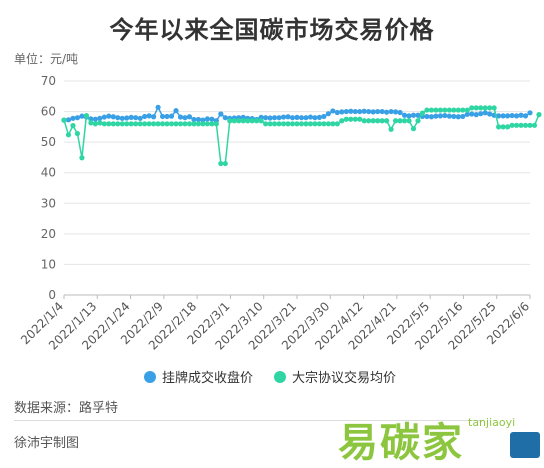 This screenshot has width=544, height=468. Describe the element at coordinates (52, 295) in the screenshot. I see `y-tick-label: 0` at that location.